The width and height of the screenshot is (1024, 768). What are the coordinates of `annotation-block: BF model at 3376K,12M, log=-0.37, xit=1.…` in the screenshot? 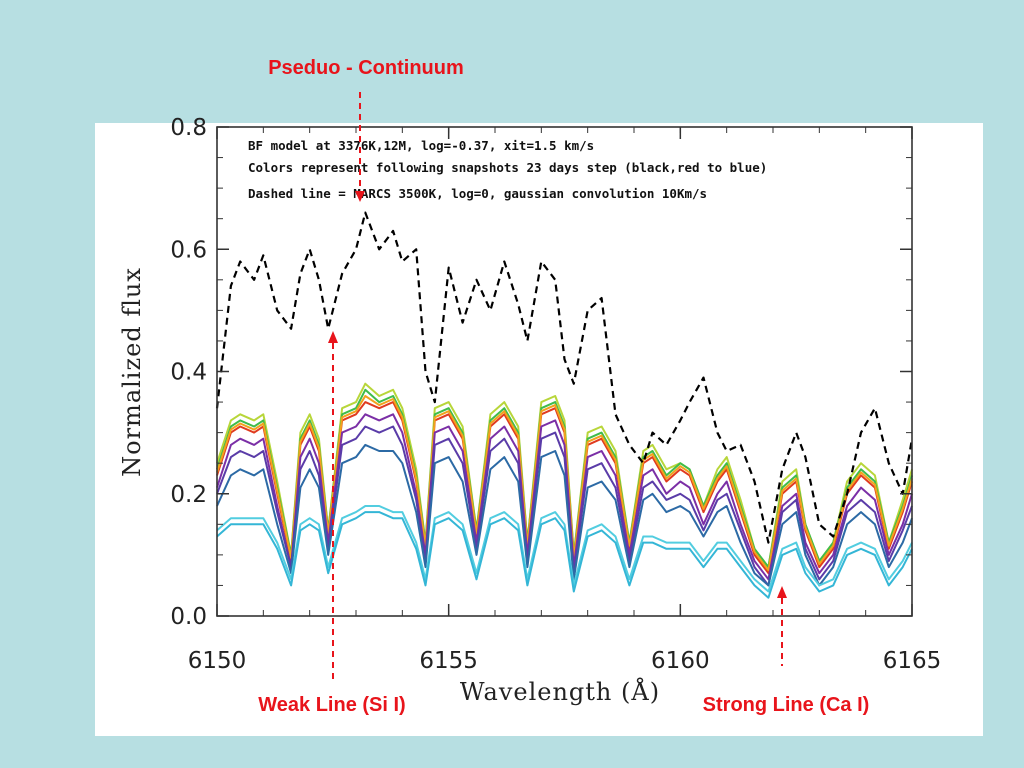 It's located at (507, 169).